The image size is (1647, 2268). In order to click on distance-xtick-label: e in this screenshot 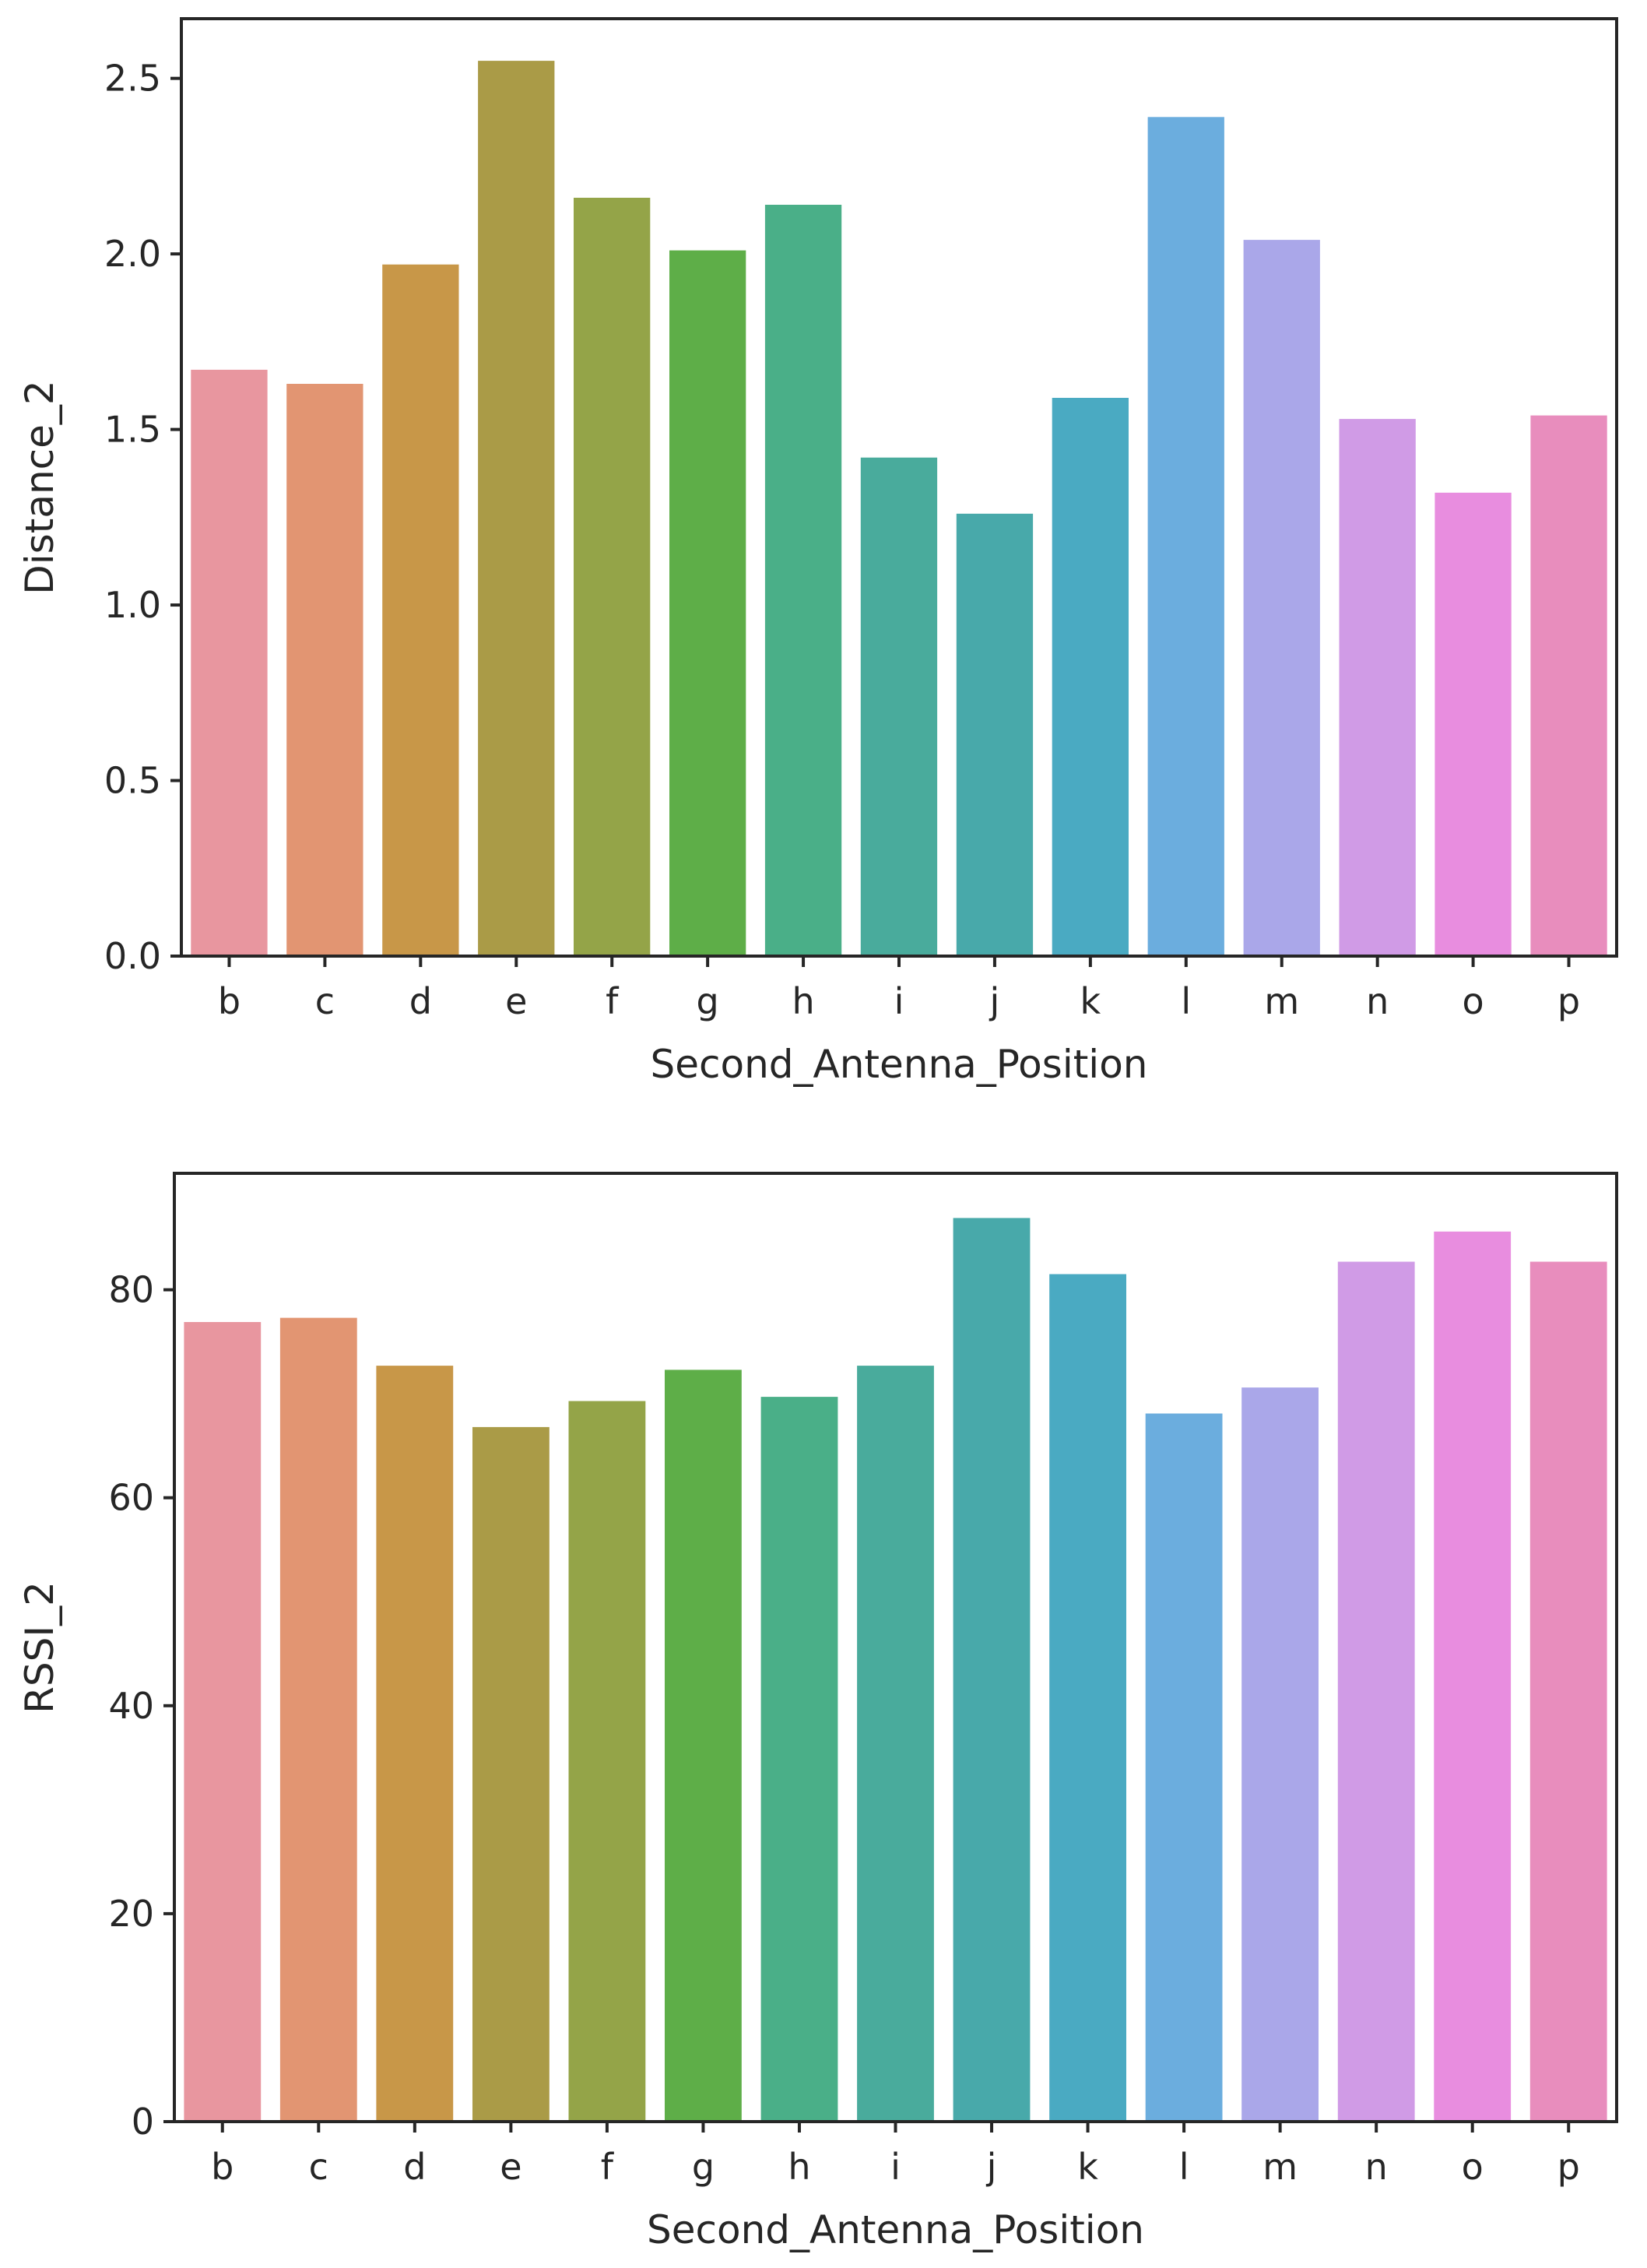, I will do `click(516, 1001)`.